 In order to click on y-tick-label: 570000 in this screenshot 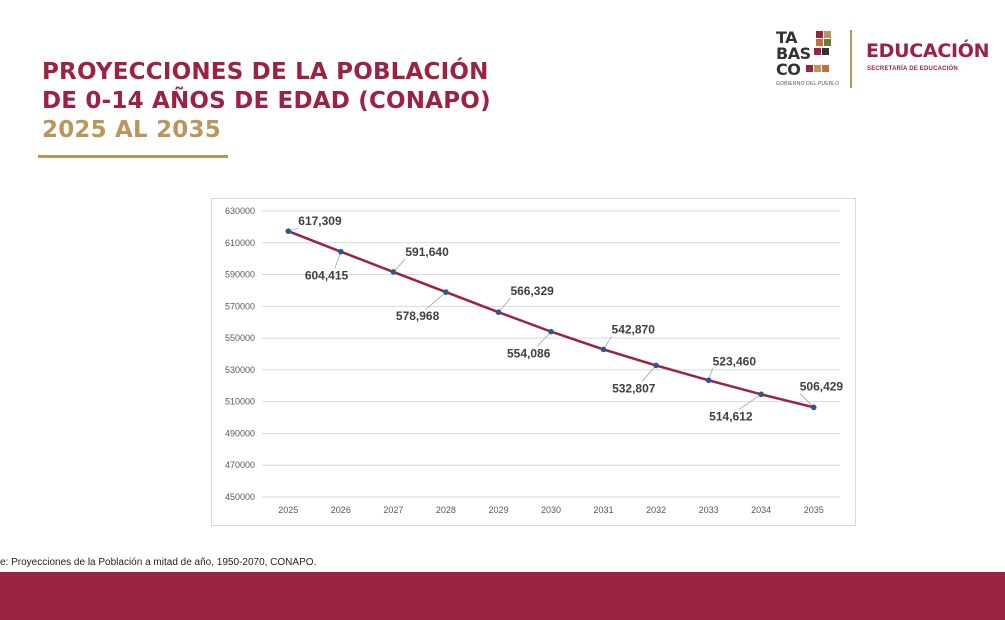, I will do `click(240, 306)`.